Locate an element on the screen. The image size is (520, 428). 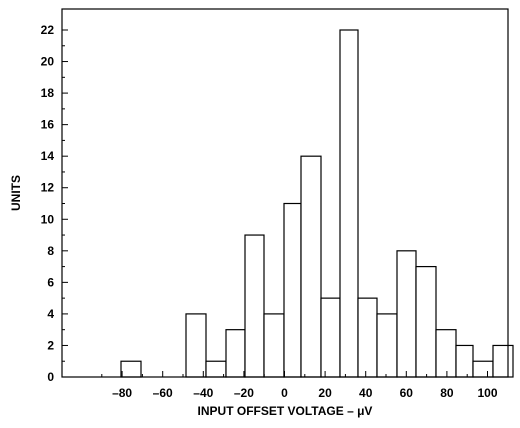
x-tick-label: –60 is located at coordinates (163, 393).